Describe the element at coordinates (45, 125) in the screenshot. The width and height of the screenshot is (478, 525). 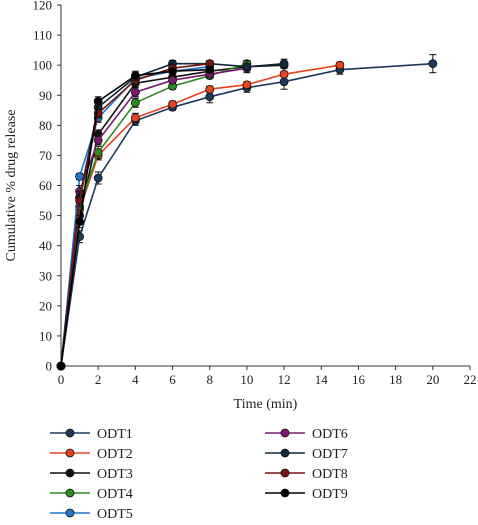
I see `y-tick-label: 80` at that location.